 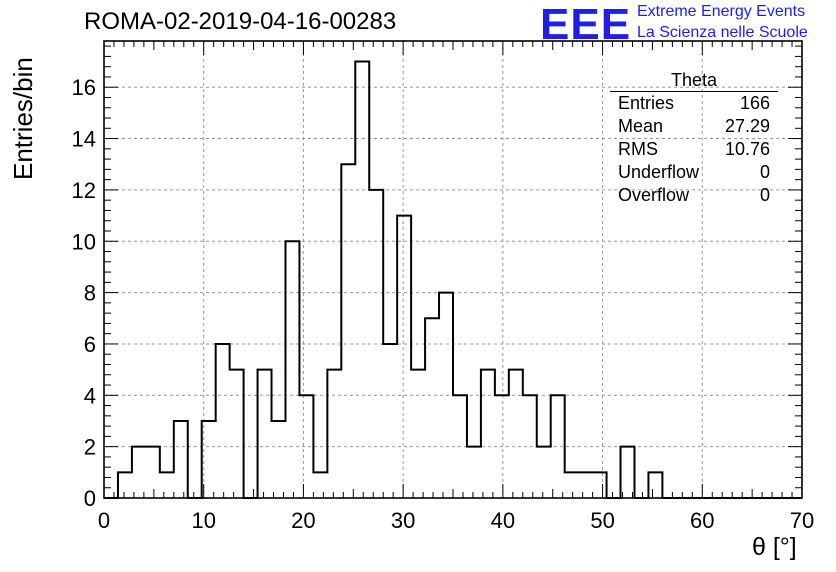 I want to click on y-axis-label: Entries/bin, so click(x=23, y=90).